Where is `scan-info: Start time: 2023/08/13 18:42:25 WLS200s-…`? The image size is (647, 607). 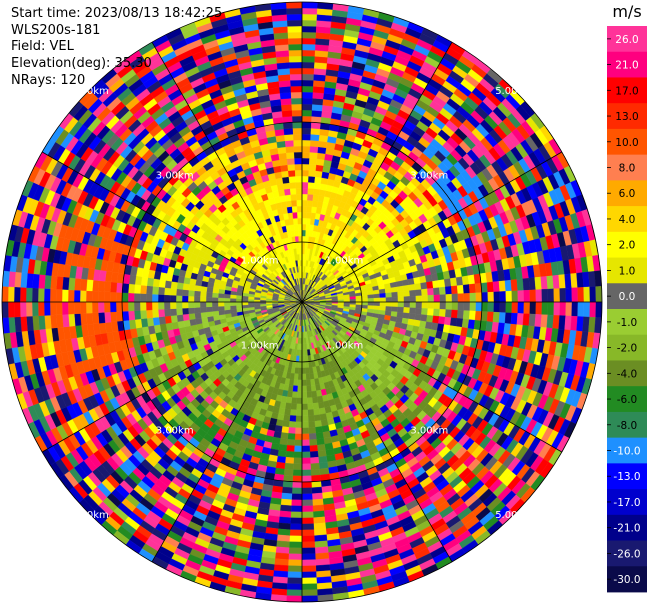 scan-info: Start time: 2023/08/13 18:42:25 WLS200s-… is located at coordinates (116, 48).